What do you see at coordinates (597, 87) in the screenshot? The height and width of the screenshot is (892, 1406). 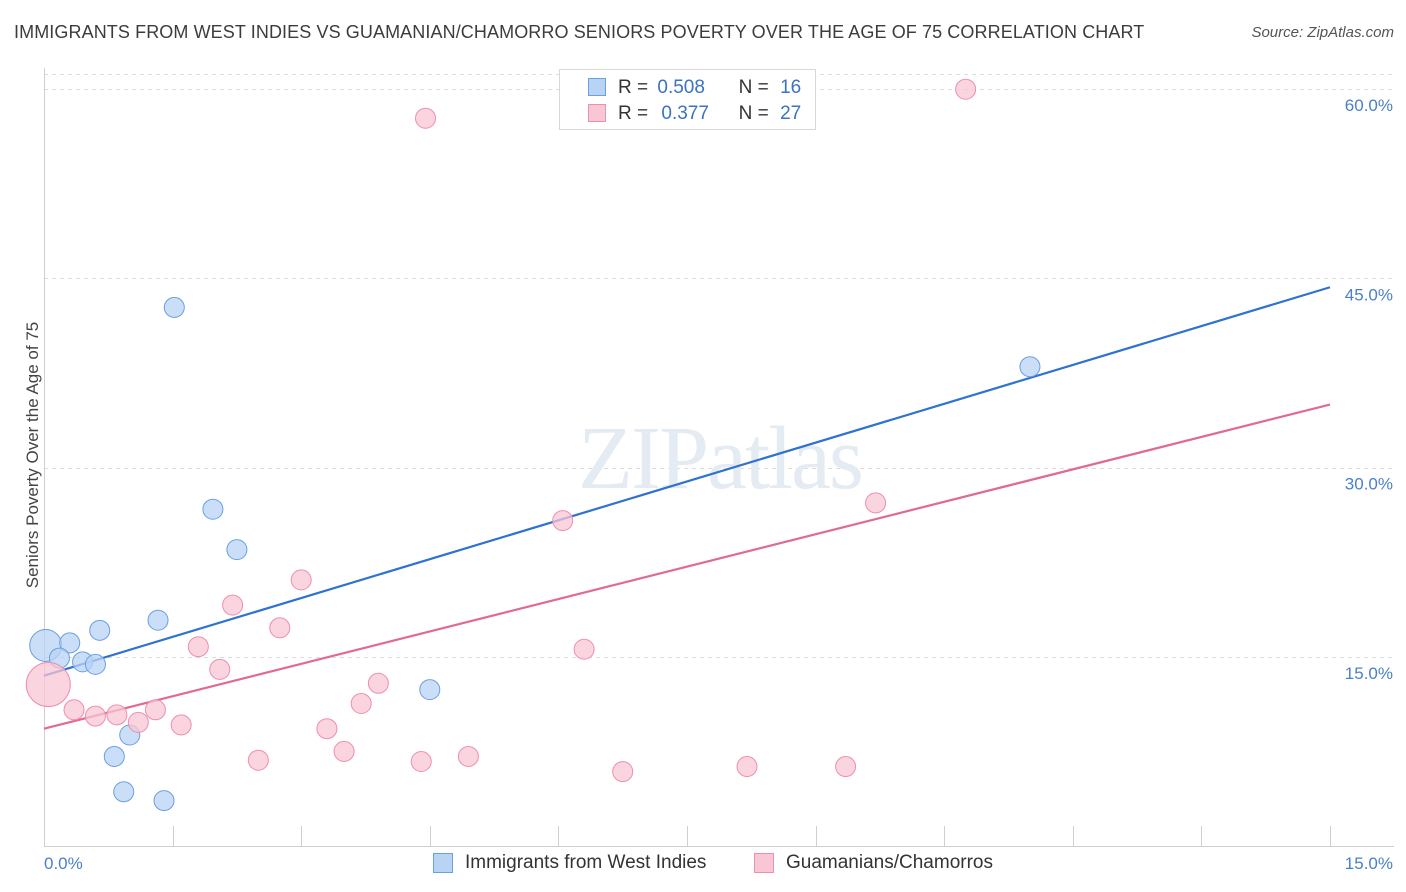 I see `legend-swatch-west-indies` at bounding box center [597, 87].